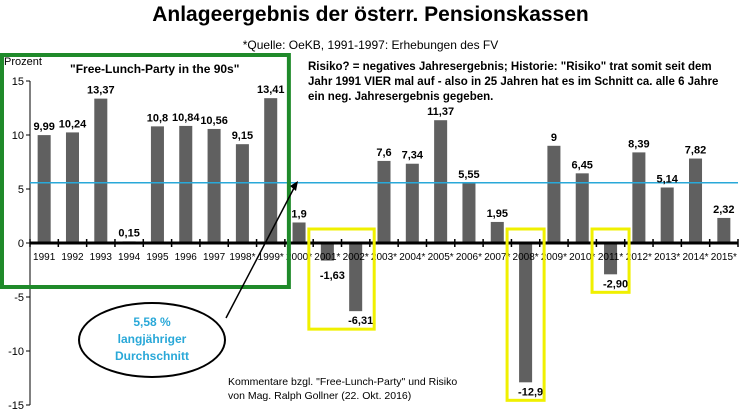  I want to click on data-label-2011: -2,90, so click(615, 284).